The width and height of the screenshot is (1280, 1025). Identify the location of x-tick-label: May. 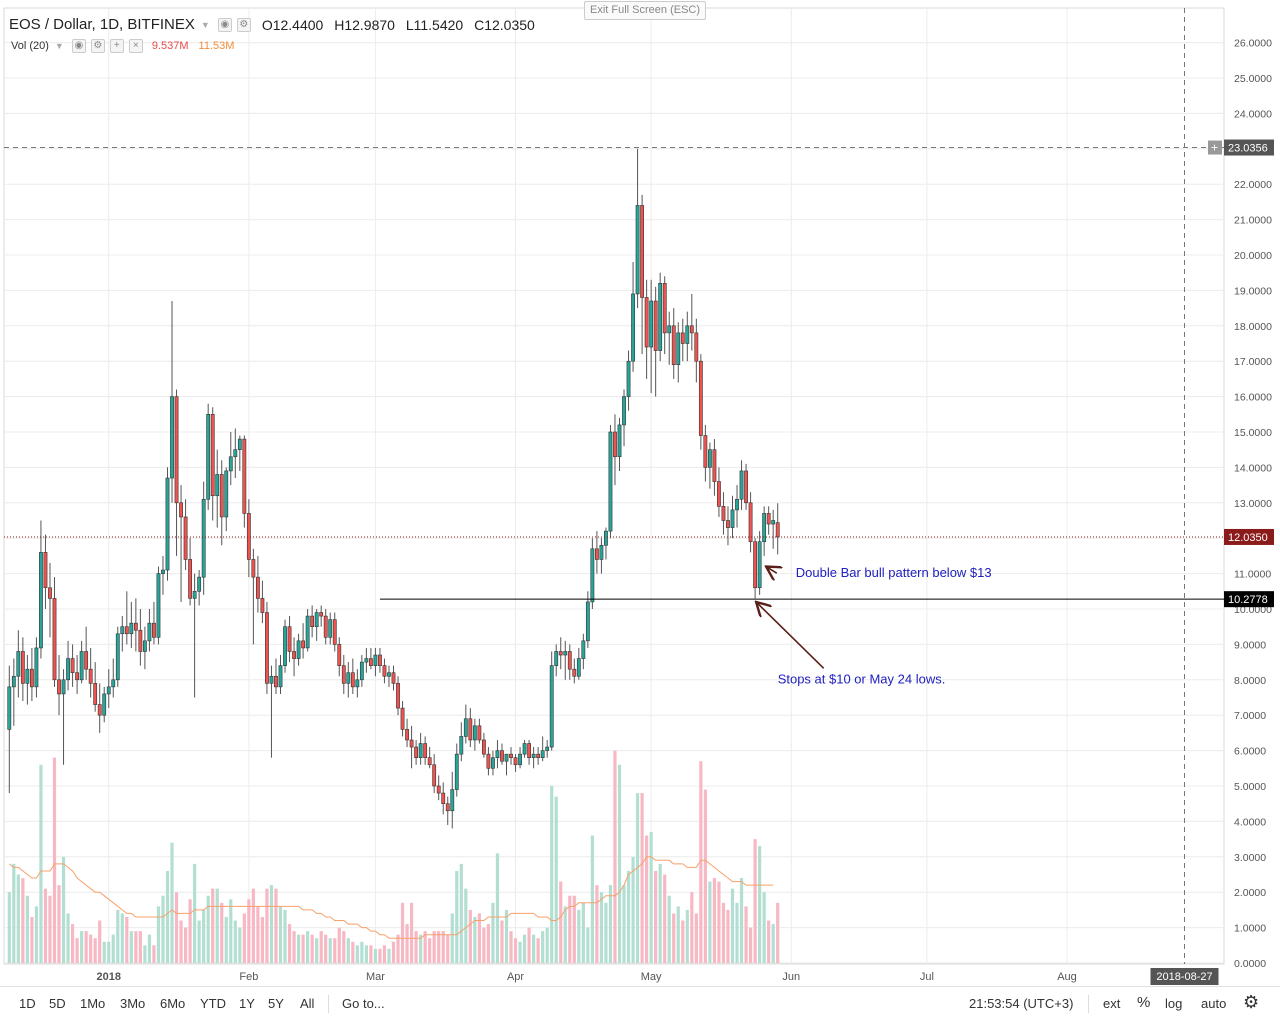
(651, 977).